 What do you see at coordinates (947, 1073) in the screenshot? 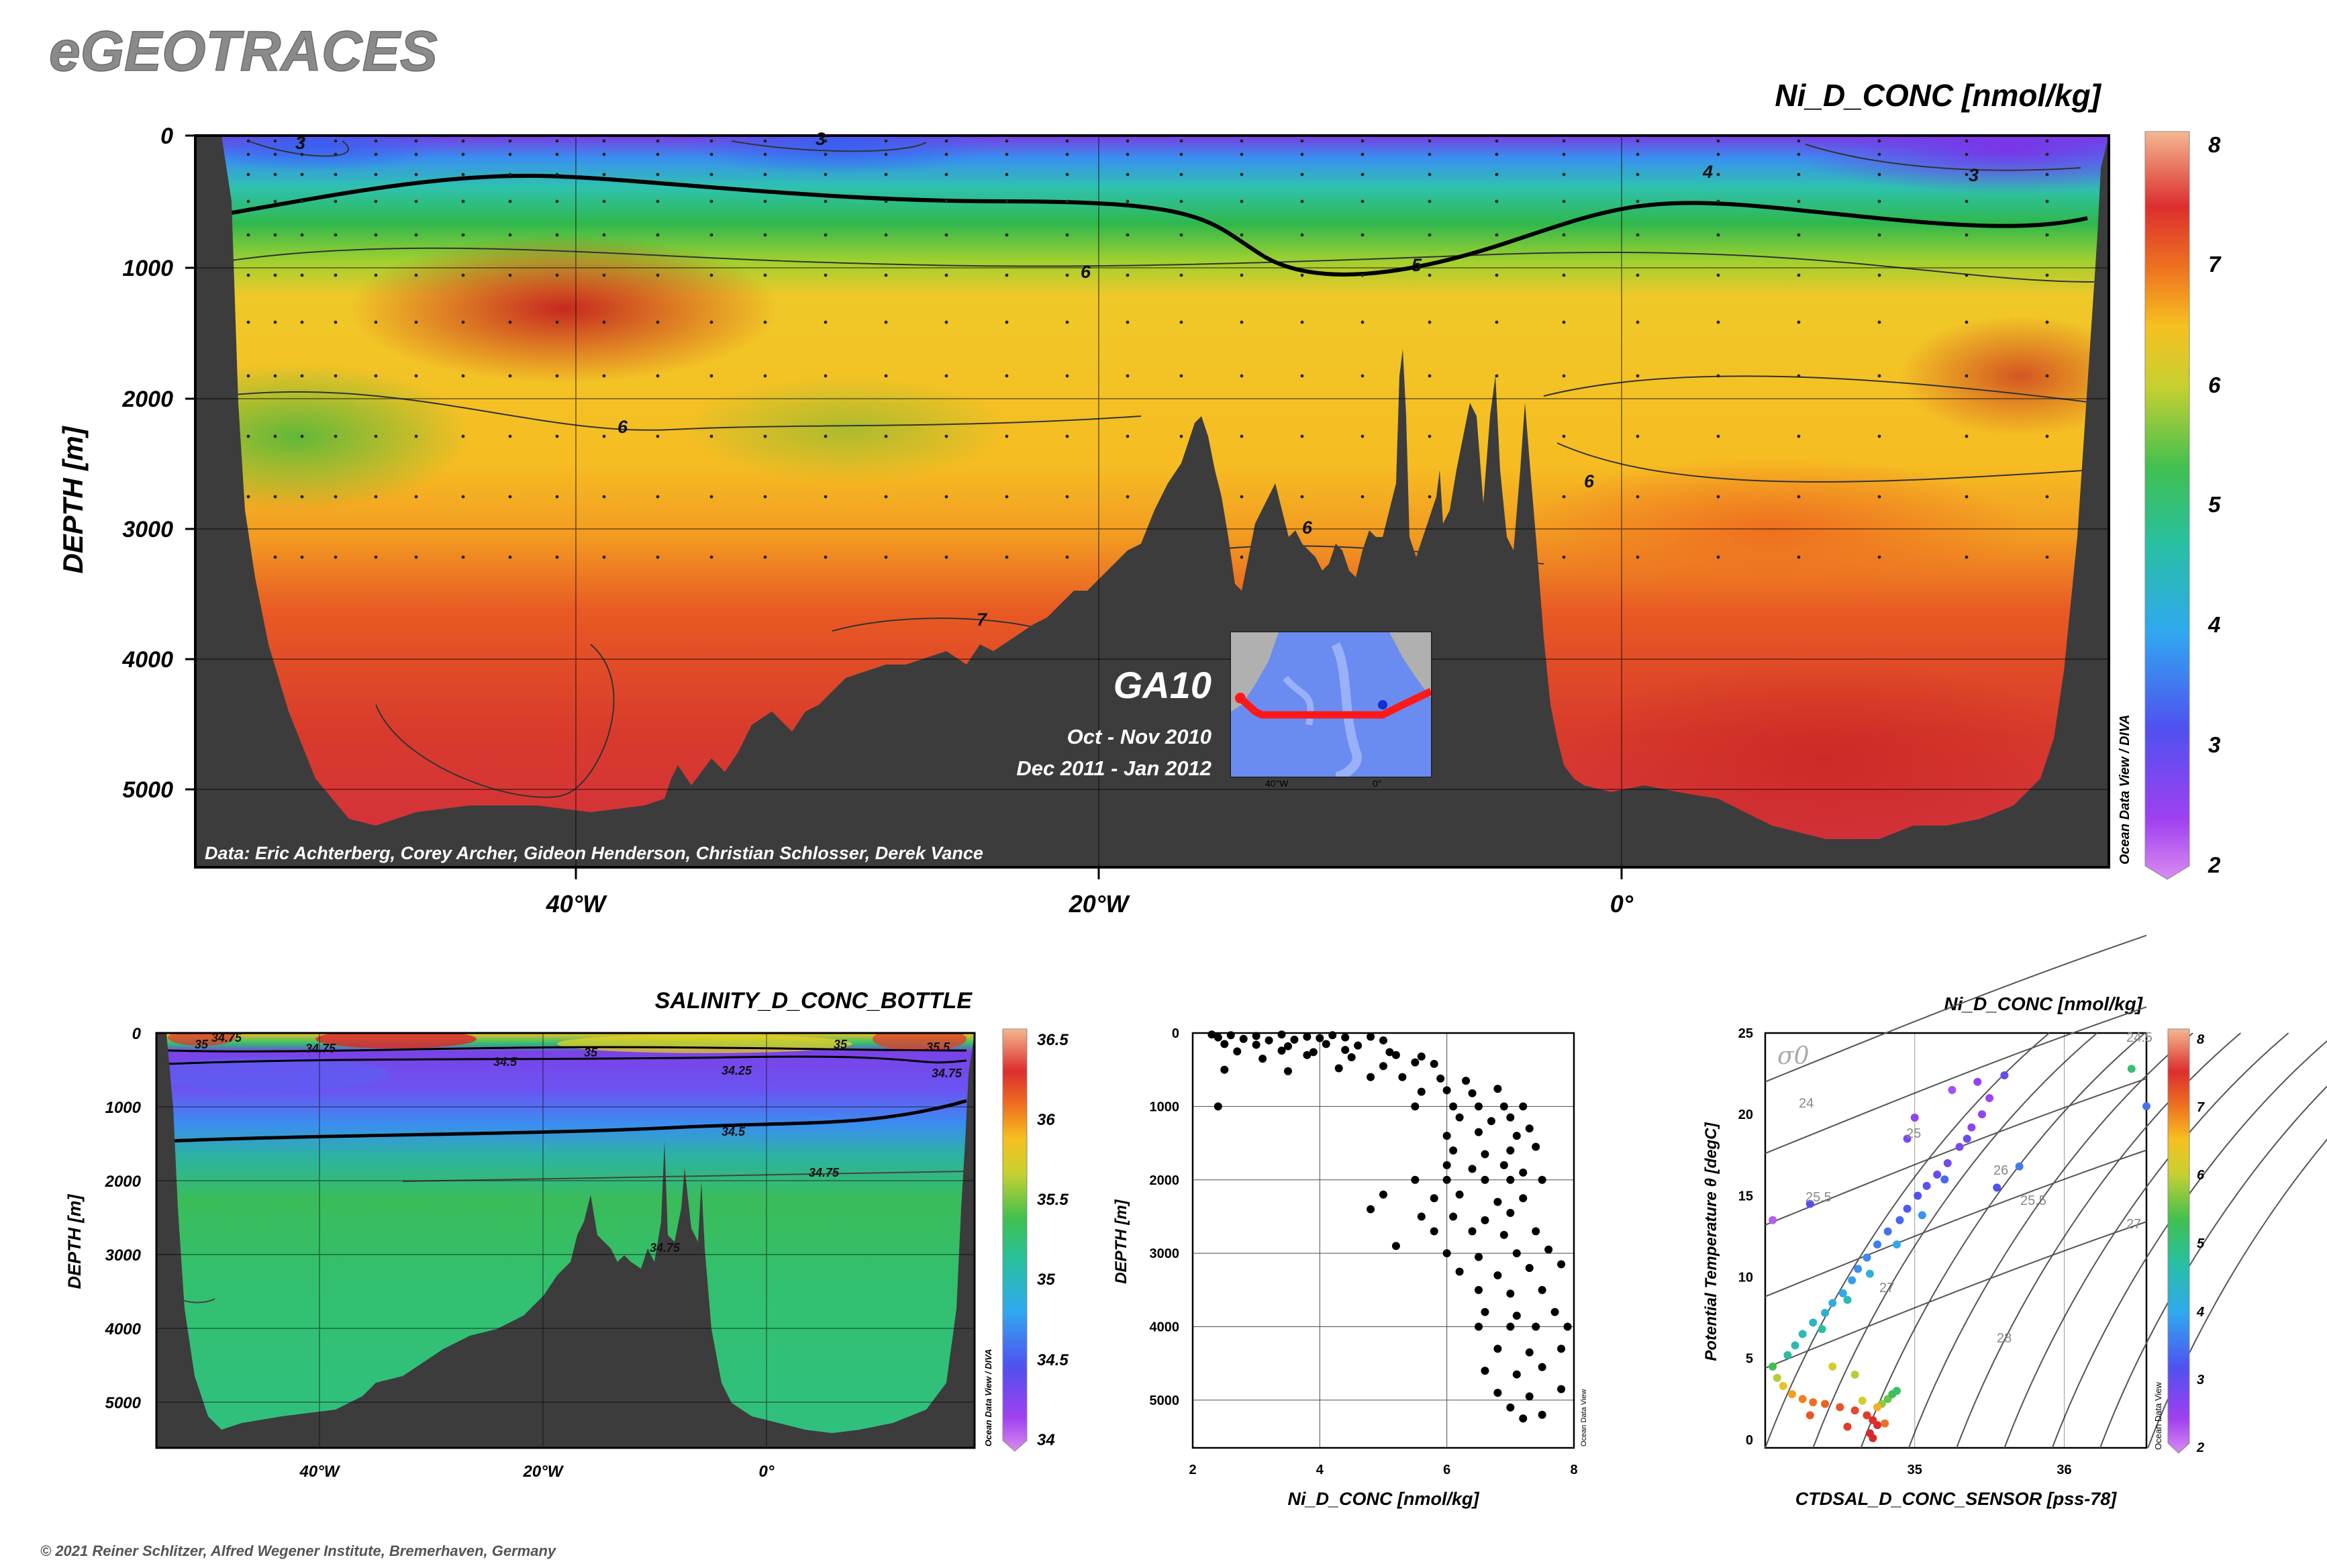
I see `salinity-contour-label: 34.75` at bounding box center [947, 1073].